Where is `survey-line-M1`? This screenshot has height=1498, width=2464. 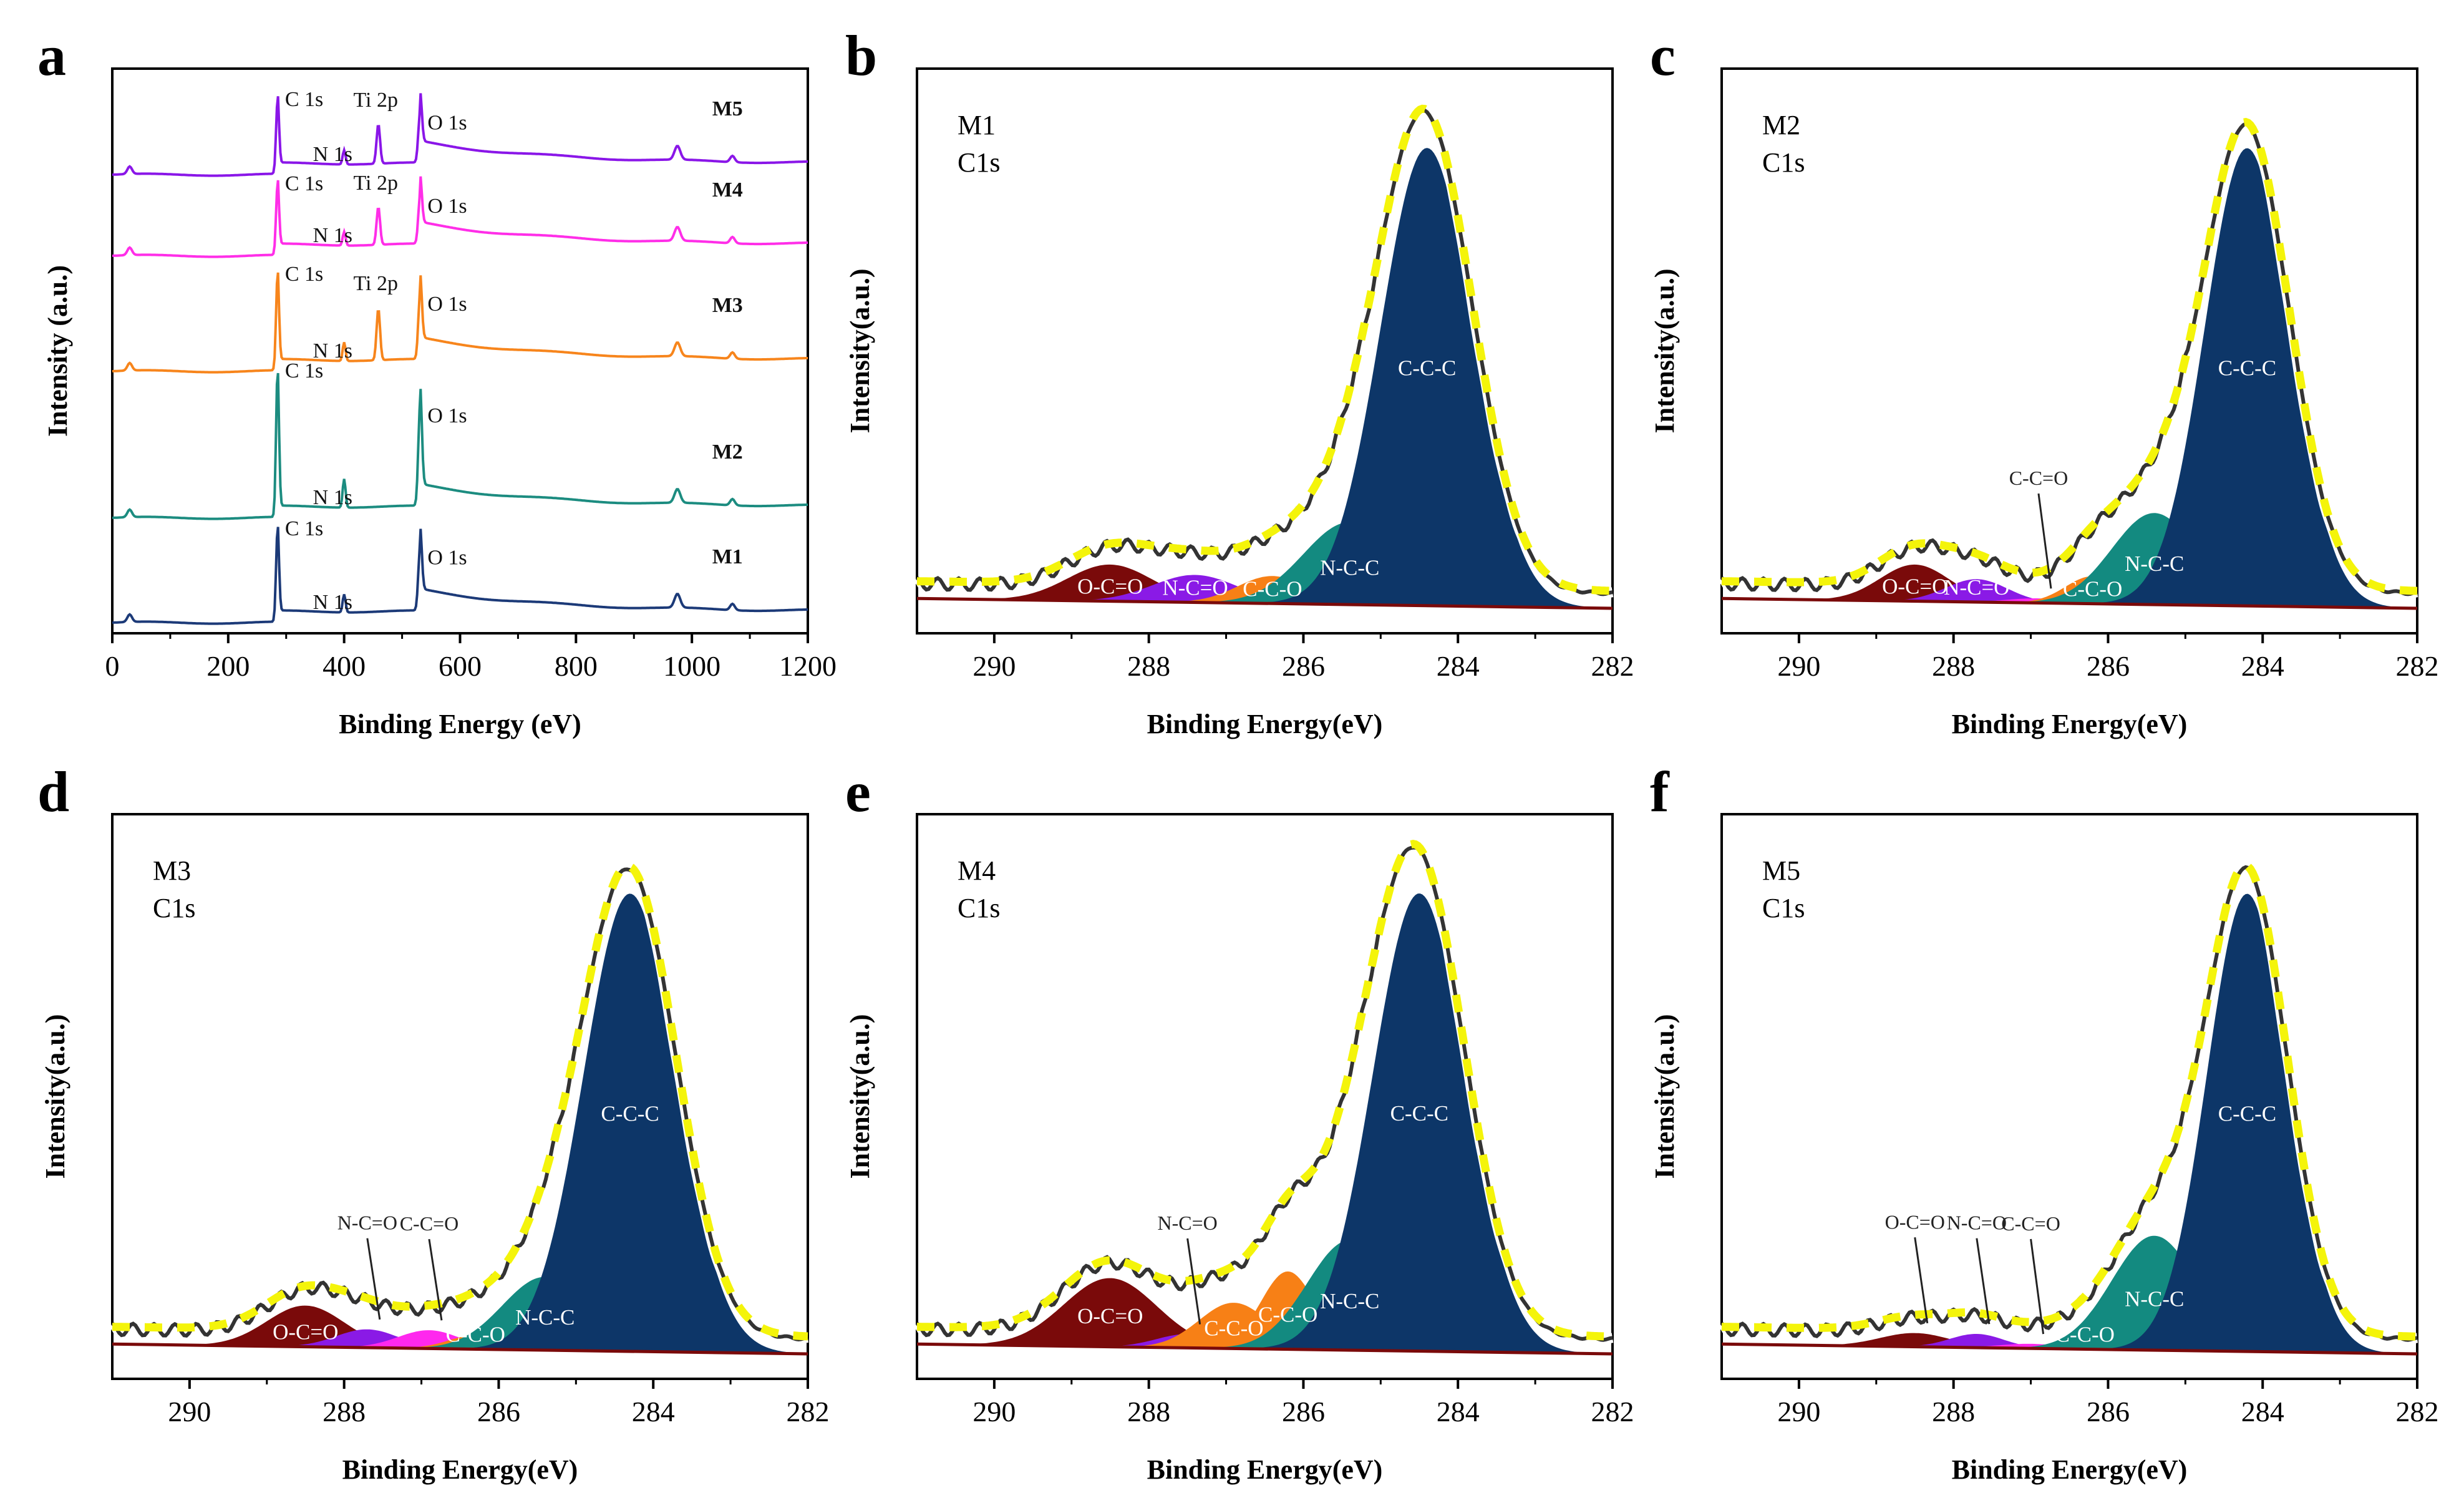
survey-line-M1 is located at coordinates (460, 576).